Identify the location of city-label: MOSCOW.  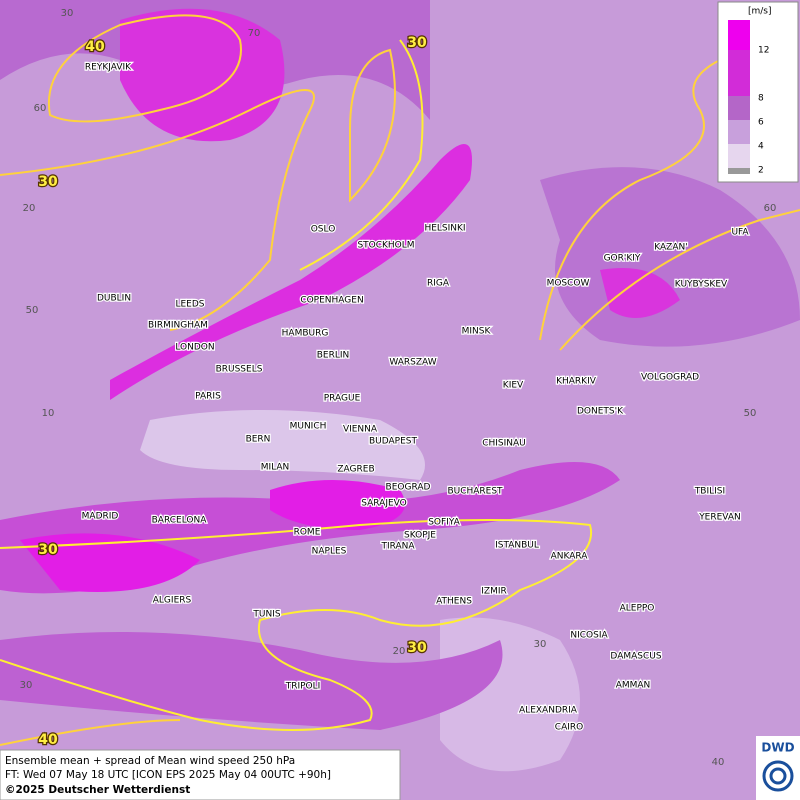
(568, 284).